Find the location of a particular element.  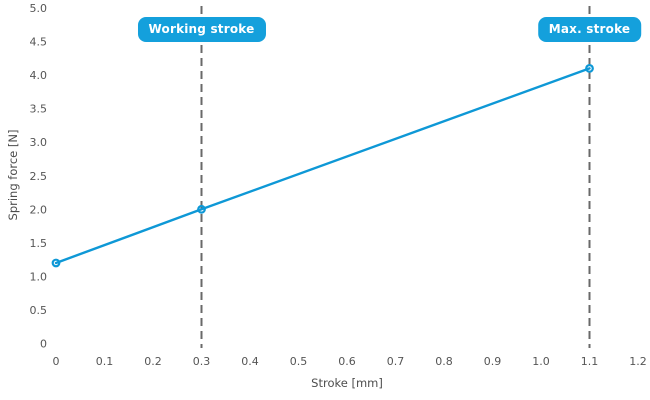

x-tick-label: 1.1 is located at coordinates (590, 361).